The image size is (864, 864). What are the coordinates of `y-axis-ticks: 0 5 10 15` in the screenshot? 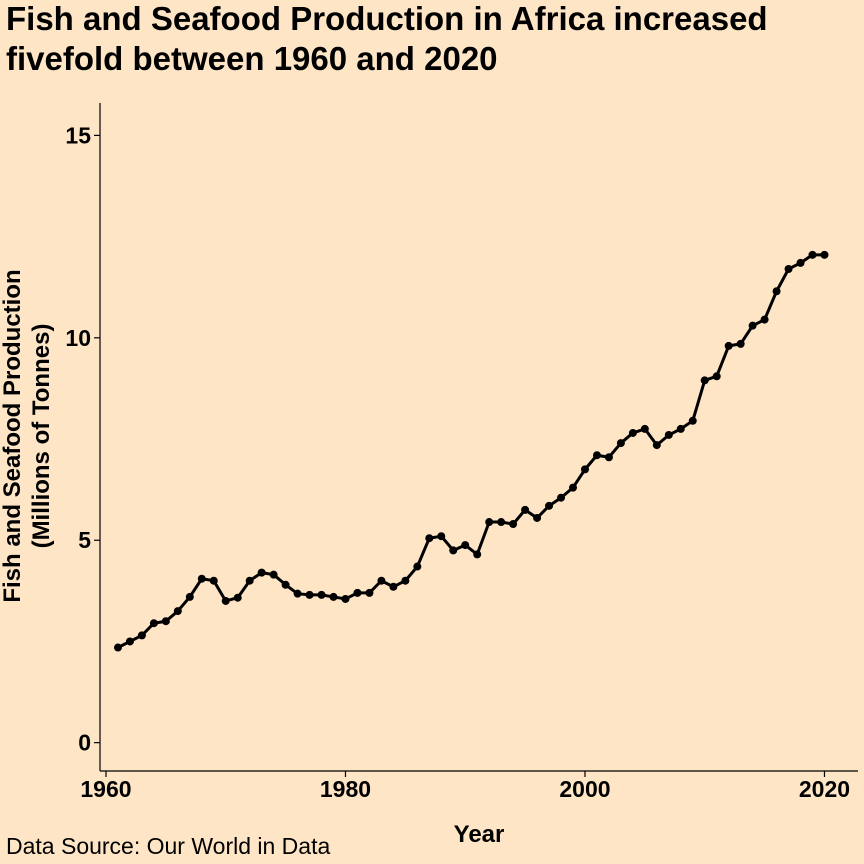 It's located at (82, 439).